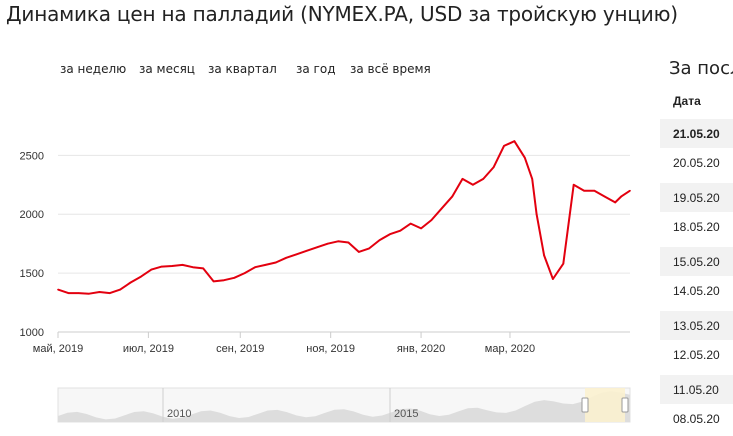 Image resolution: width=733 pixels, height=436 pixels. I want to click on table-cell-date: 08.05.20, so click(696, 419).